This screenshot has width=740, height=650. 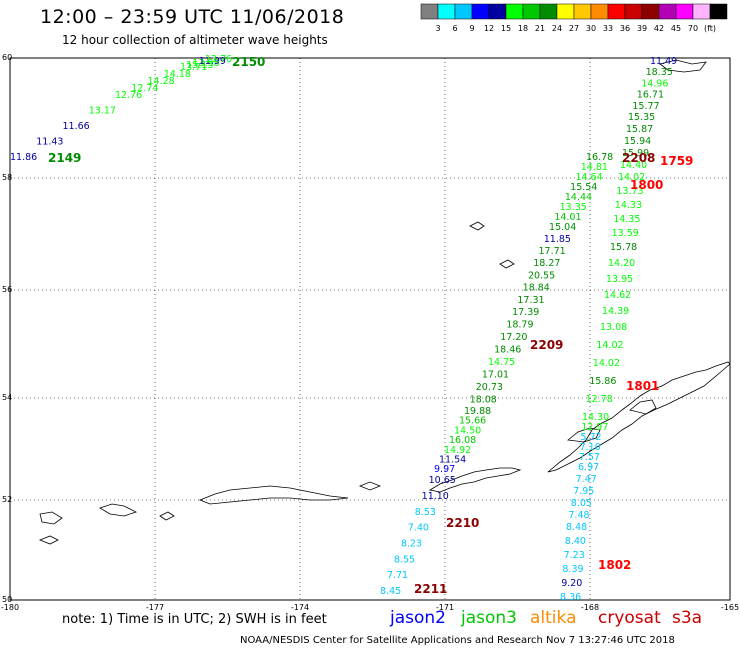 What do you see at coordinates (523, 28) in the screenshot?
I see `scale-label: 18` at bounding box center [523, 28].